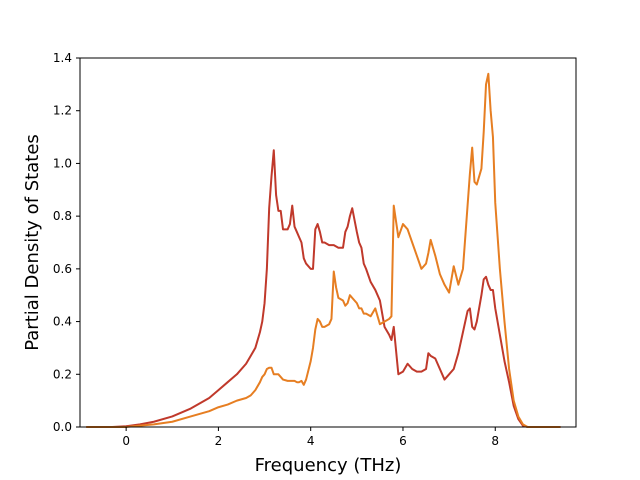  I want to click on x-axis-label: Frequency (THz), so click(328, 465).